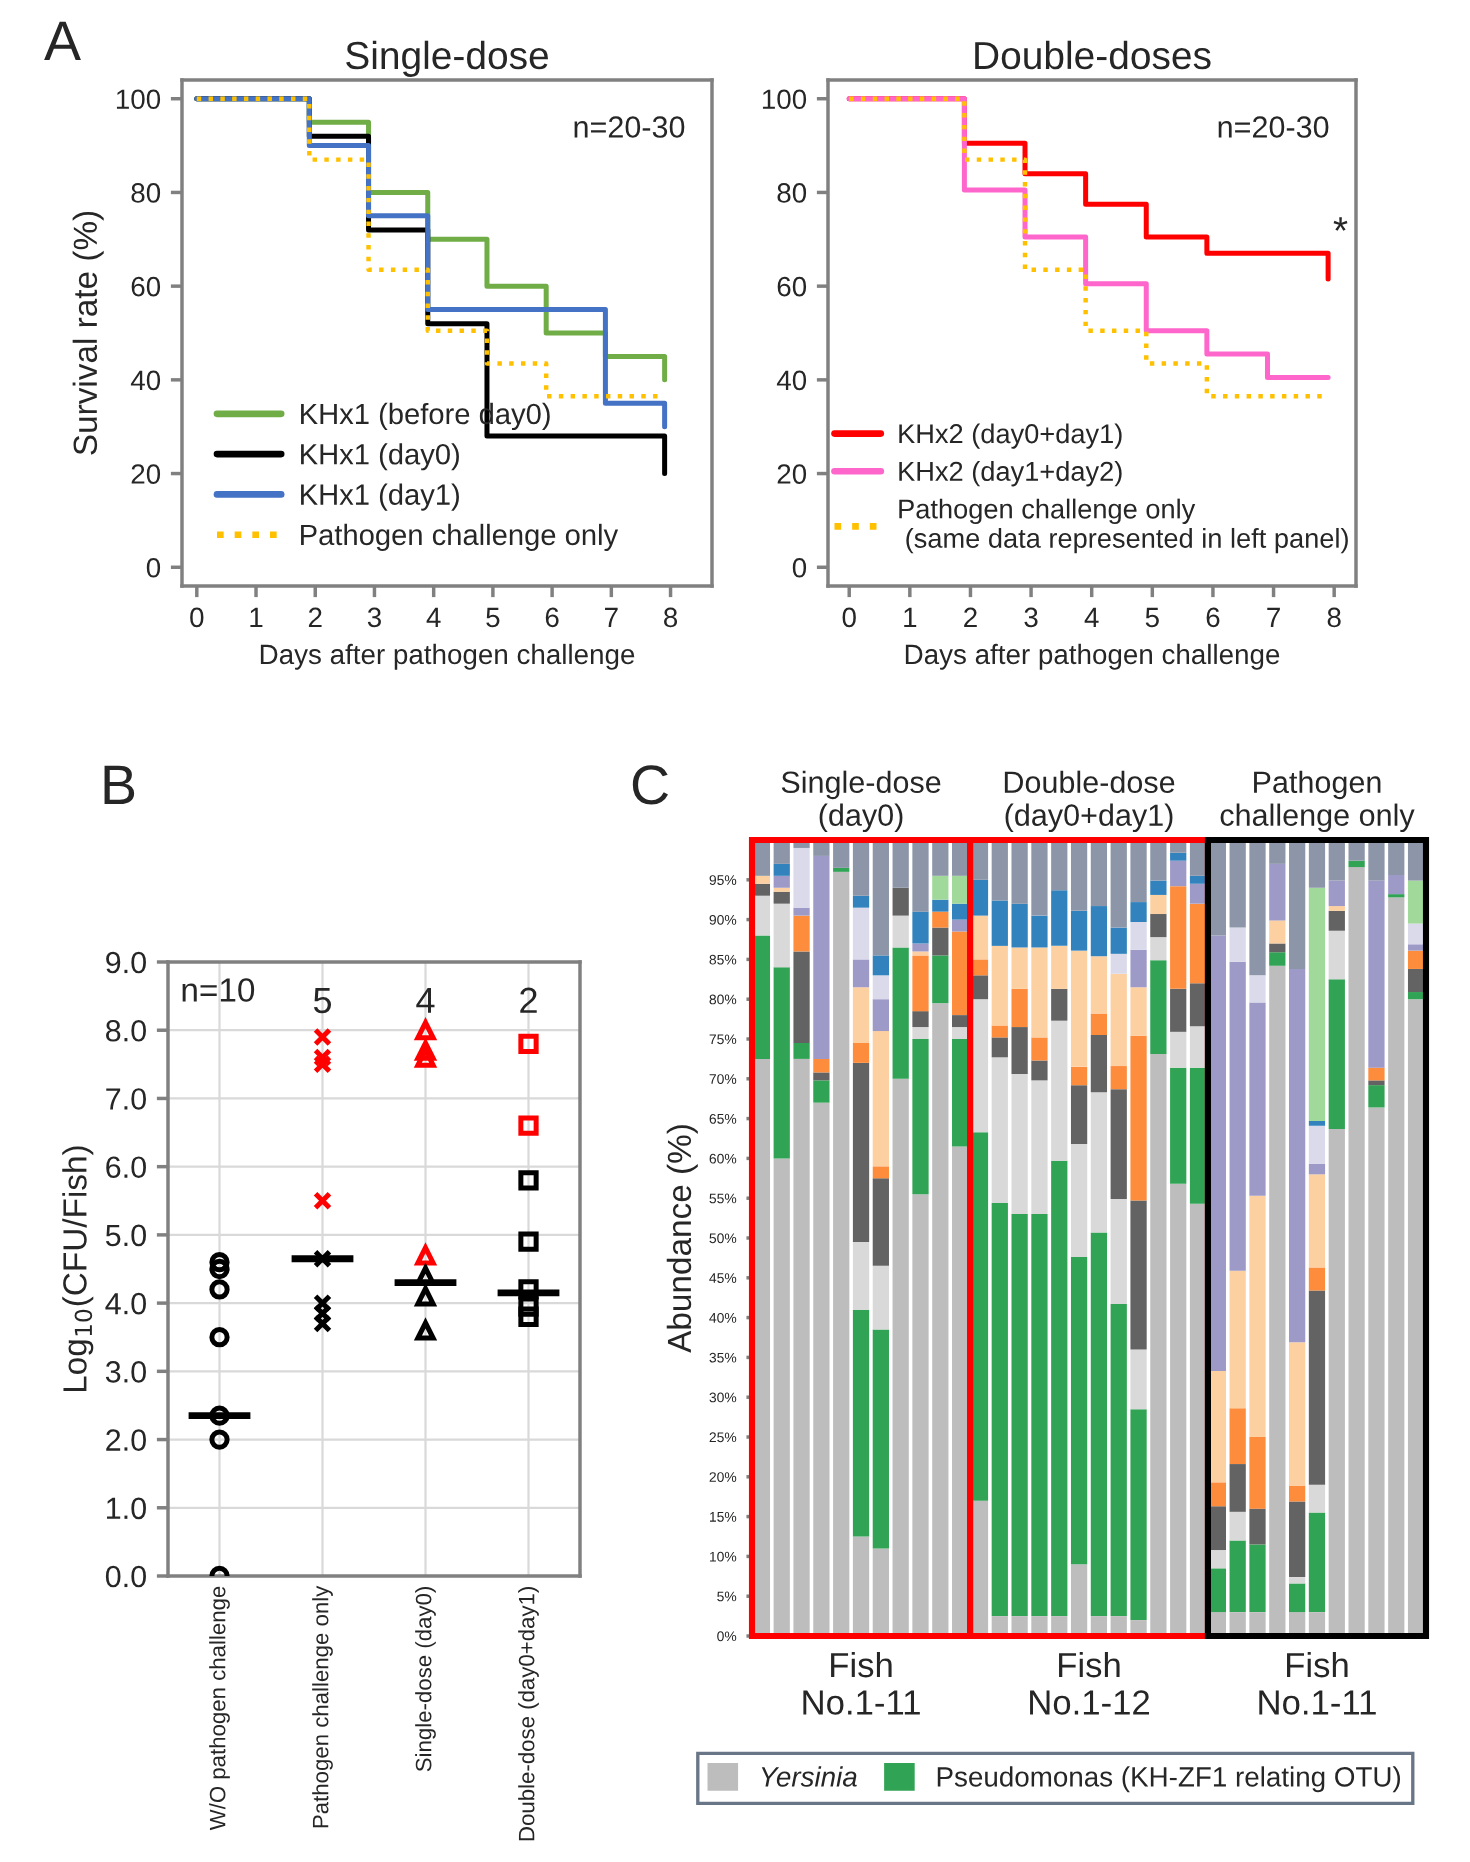 The height and width of the screenshot is (1862, 1470). What do you see at coordinates (145, 380) in the screenshot?
I see `y-tick-label: 40` at bounding box center [145, 380].